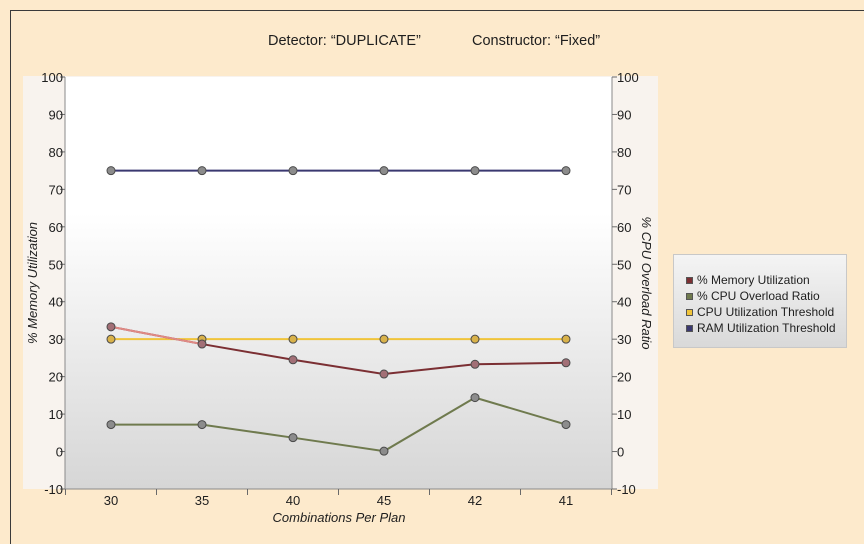 The width and height of the screenshot is (864, 544). What do you see at coordinates (620, 452) in the screenshot?
I see `y-tick-label-right: 0` at bounding box center [620, 452].